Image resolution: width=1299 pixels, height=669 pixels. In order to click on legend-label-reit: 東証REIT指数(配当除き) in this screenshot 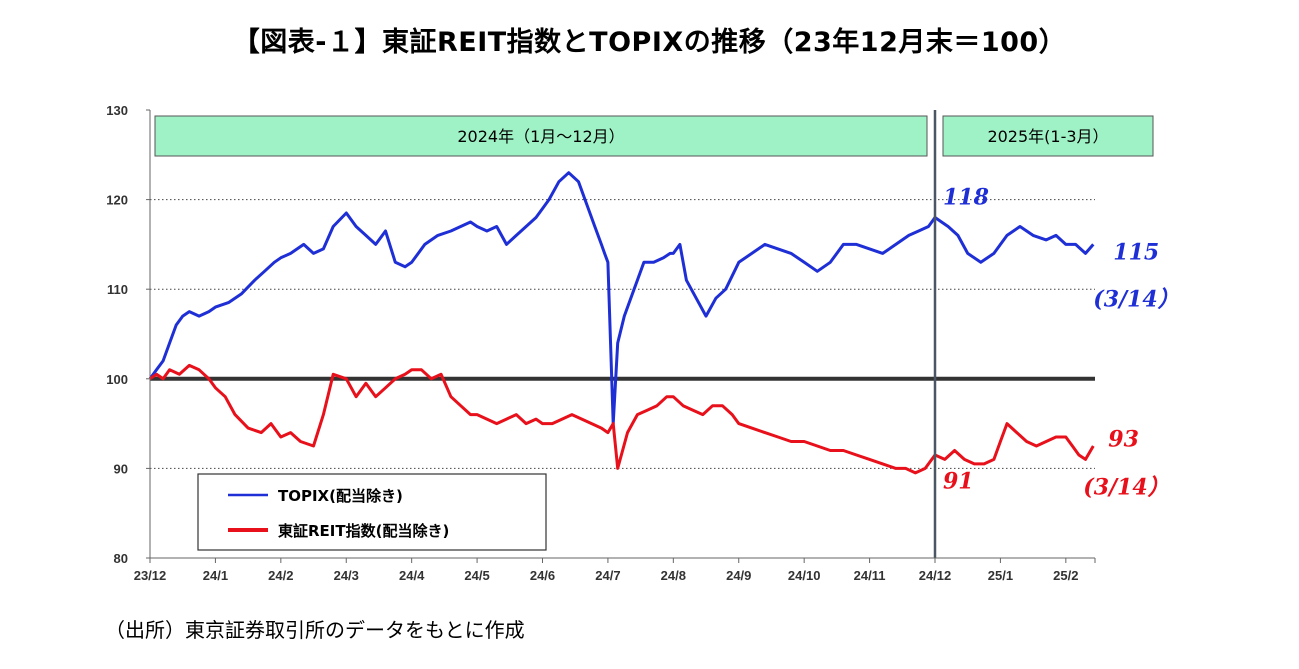, I will do `click(363, 531)`.